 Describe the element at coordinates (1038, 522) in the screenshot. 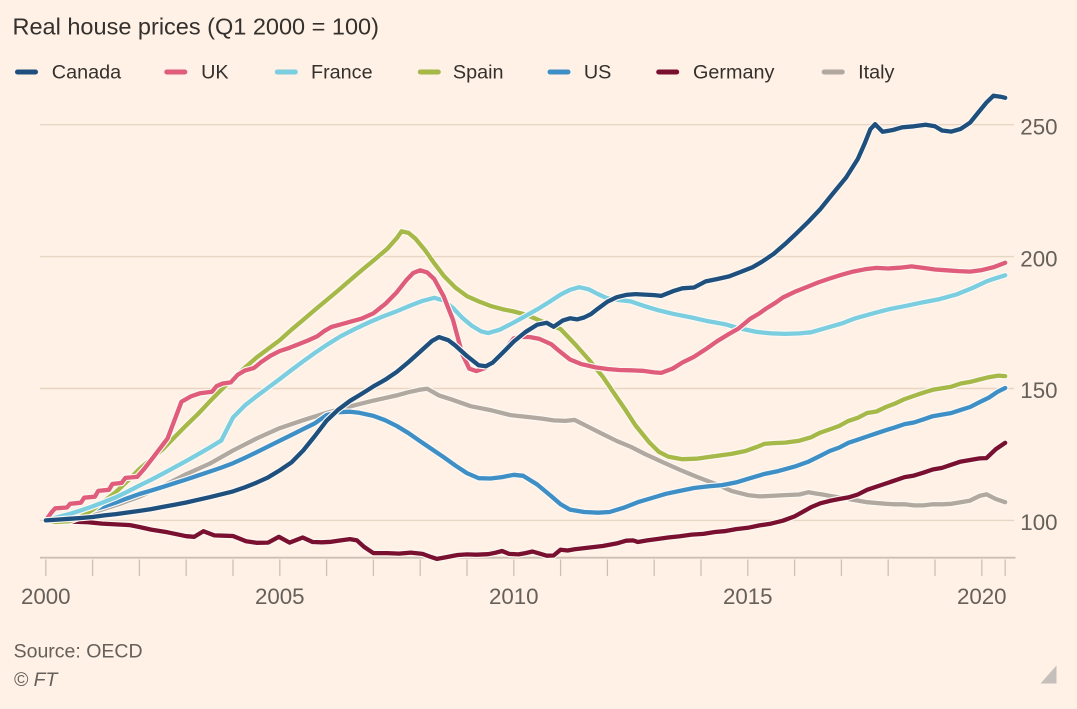

I see `svg-text: 100` at that location.